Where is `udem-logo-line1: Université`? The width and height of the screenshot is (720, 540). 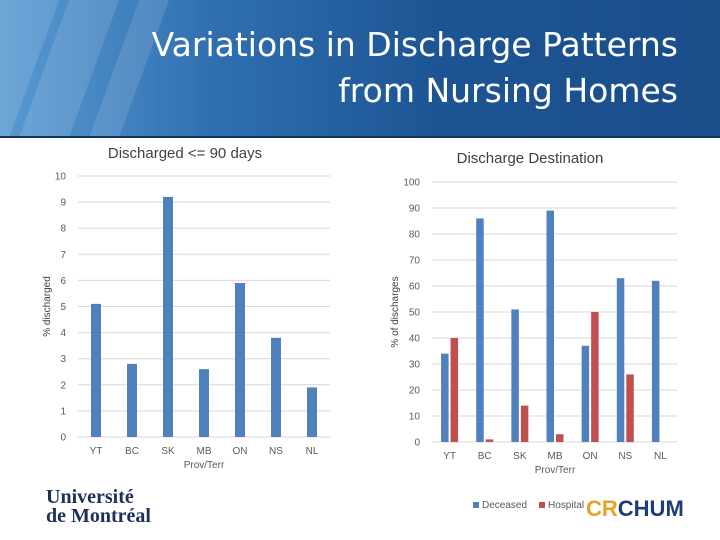
udem-logo-line1: Université is located at coordinates (90, 497).